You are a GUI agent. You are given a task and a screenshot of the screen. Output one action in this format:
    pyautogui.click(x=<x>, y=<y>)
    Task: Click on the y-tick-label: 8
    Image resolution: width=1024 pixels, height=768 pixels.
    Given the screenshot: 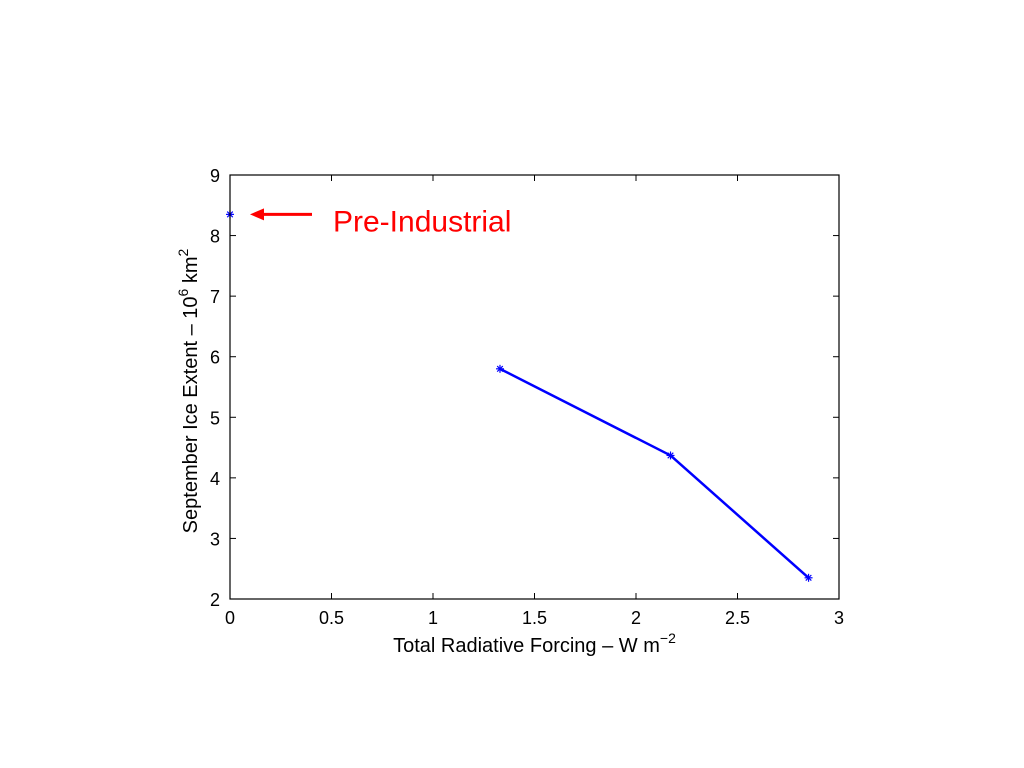 What is the action you would take?
    pyautogui.click(x=215, y=237)
    